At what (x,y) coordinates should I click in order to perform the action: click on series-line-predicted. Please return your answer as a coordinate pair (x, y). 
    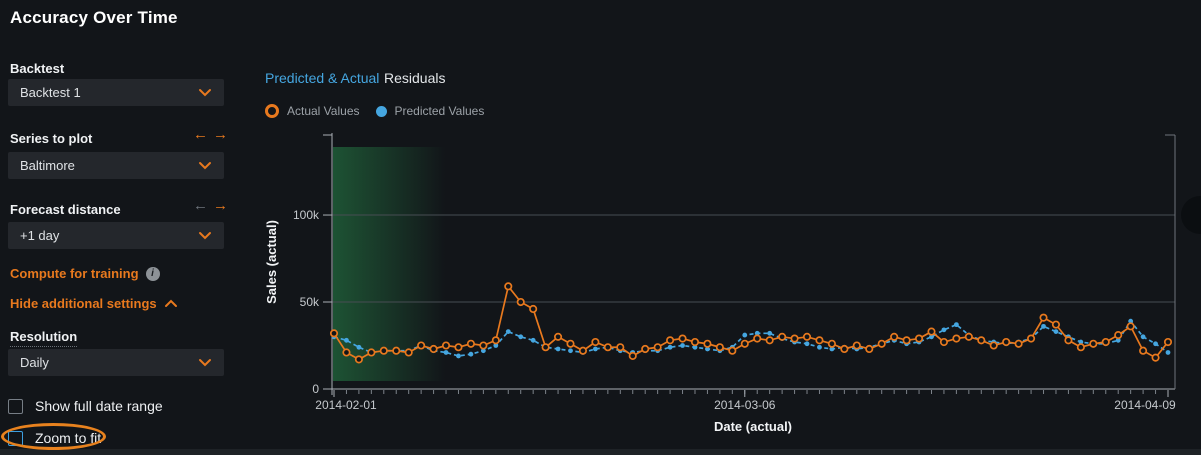
    Looking at the image, I should click on (751, 338).